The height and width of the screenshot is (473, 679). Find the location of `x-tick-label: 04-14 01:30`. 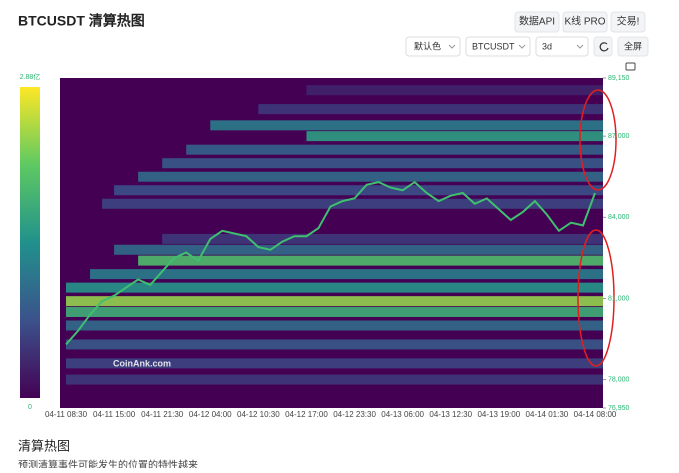

x-tick-label: 04-14 01:30 is located at coordinates (547, 414).